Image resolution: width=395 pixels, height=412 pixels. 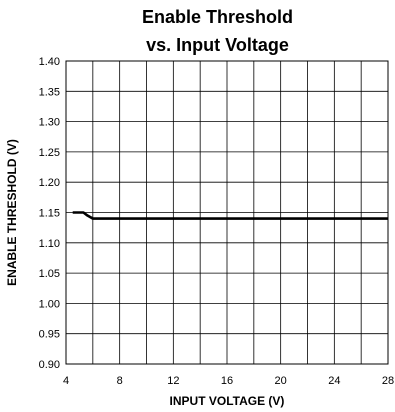 I want to click on x-tick-label: 12, so click(x=173, y=381).